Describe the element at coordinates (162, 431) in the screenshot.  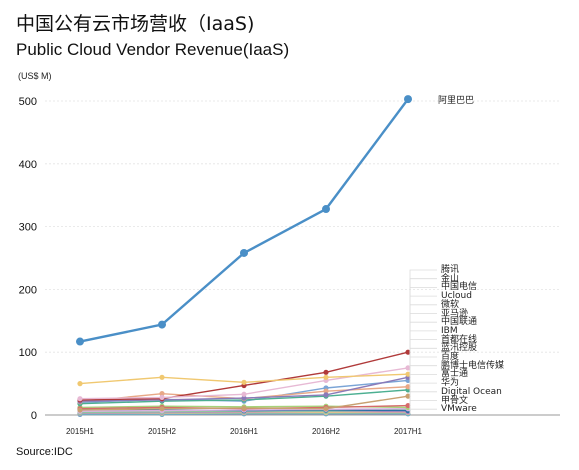
I see `x-tick-label: 2015H2` at that location.